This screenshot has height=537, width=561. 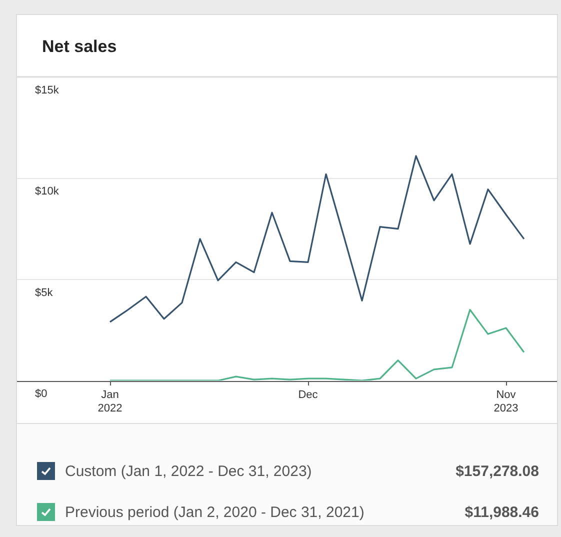 What do you see at coordinates (214, 512) in the screenshot?
I see `legend-label: Previous period (Jan 2, 2020 - Dec 31, 2021)` at bounding box center [214, 512].